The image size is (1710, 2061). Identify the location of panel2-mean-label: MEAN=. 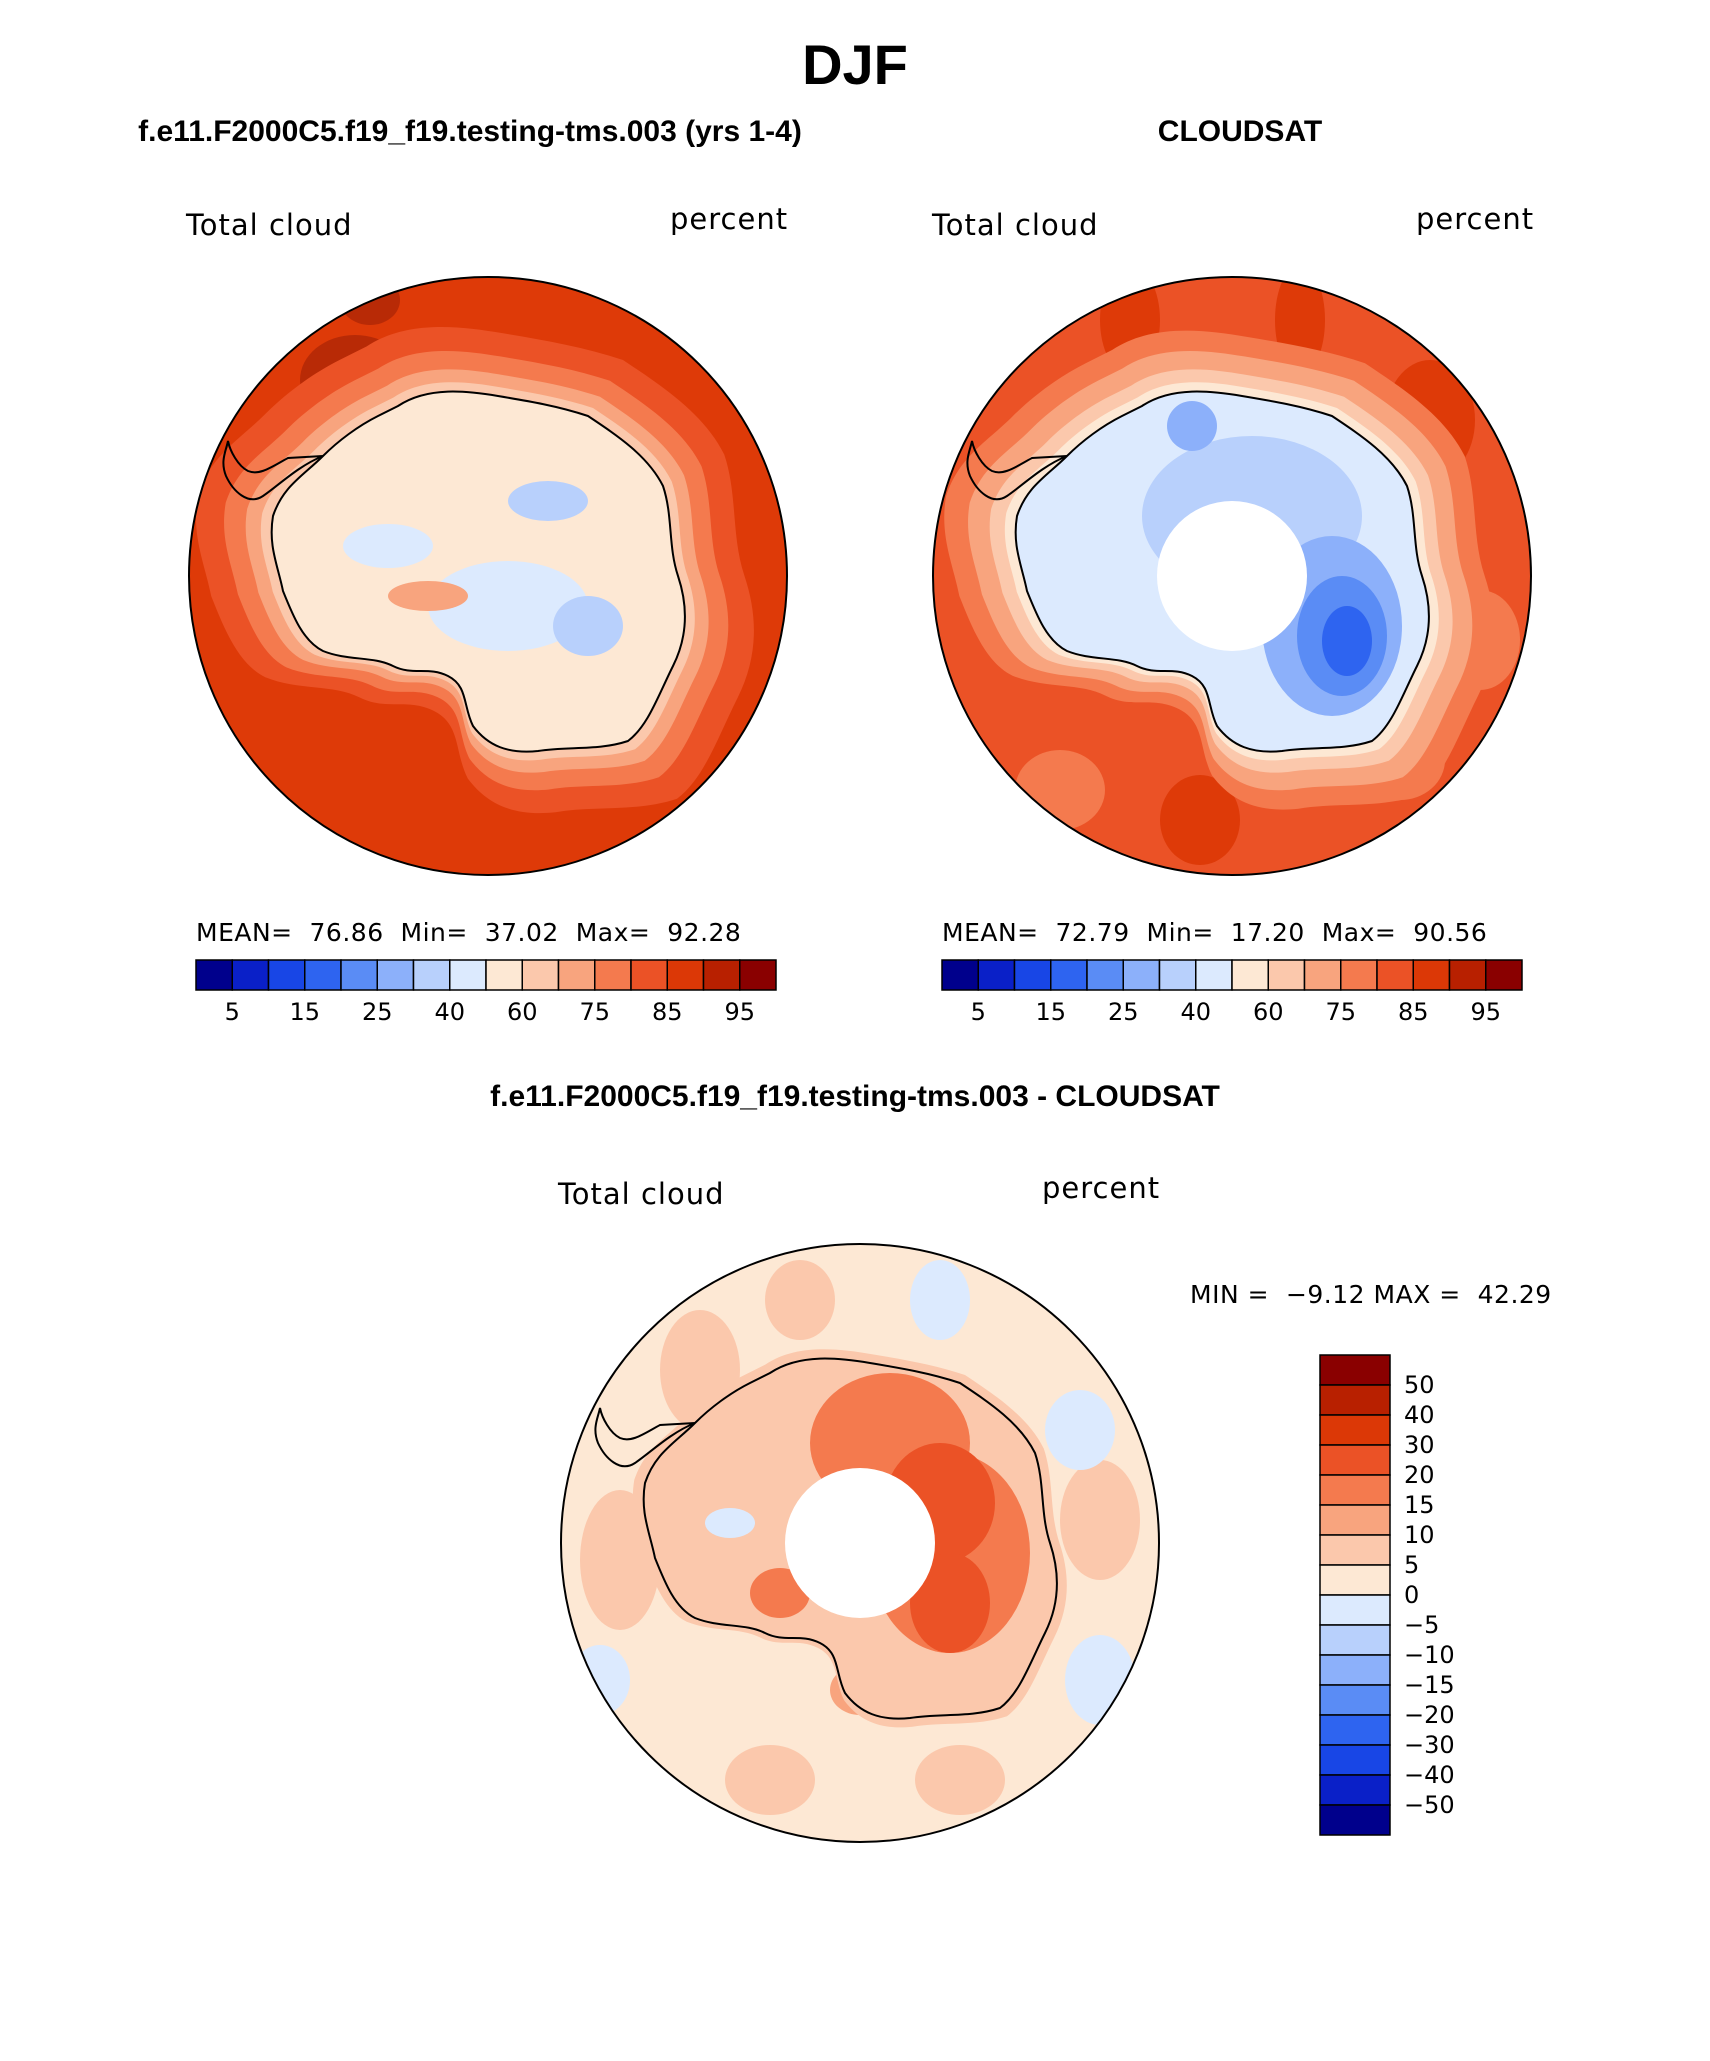
(990, 932).